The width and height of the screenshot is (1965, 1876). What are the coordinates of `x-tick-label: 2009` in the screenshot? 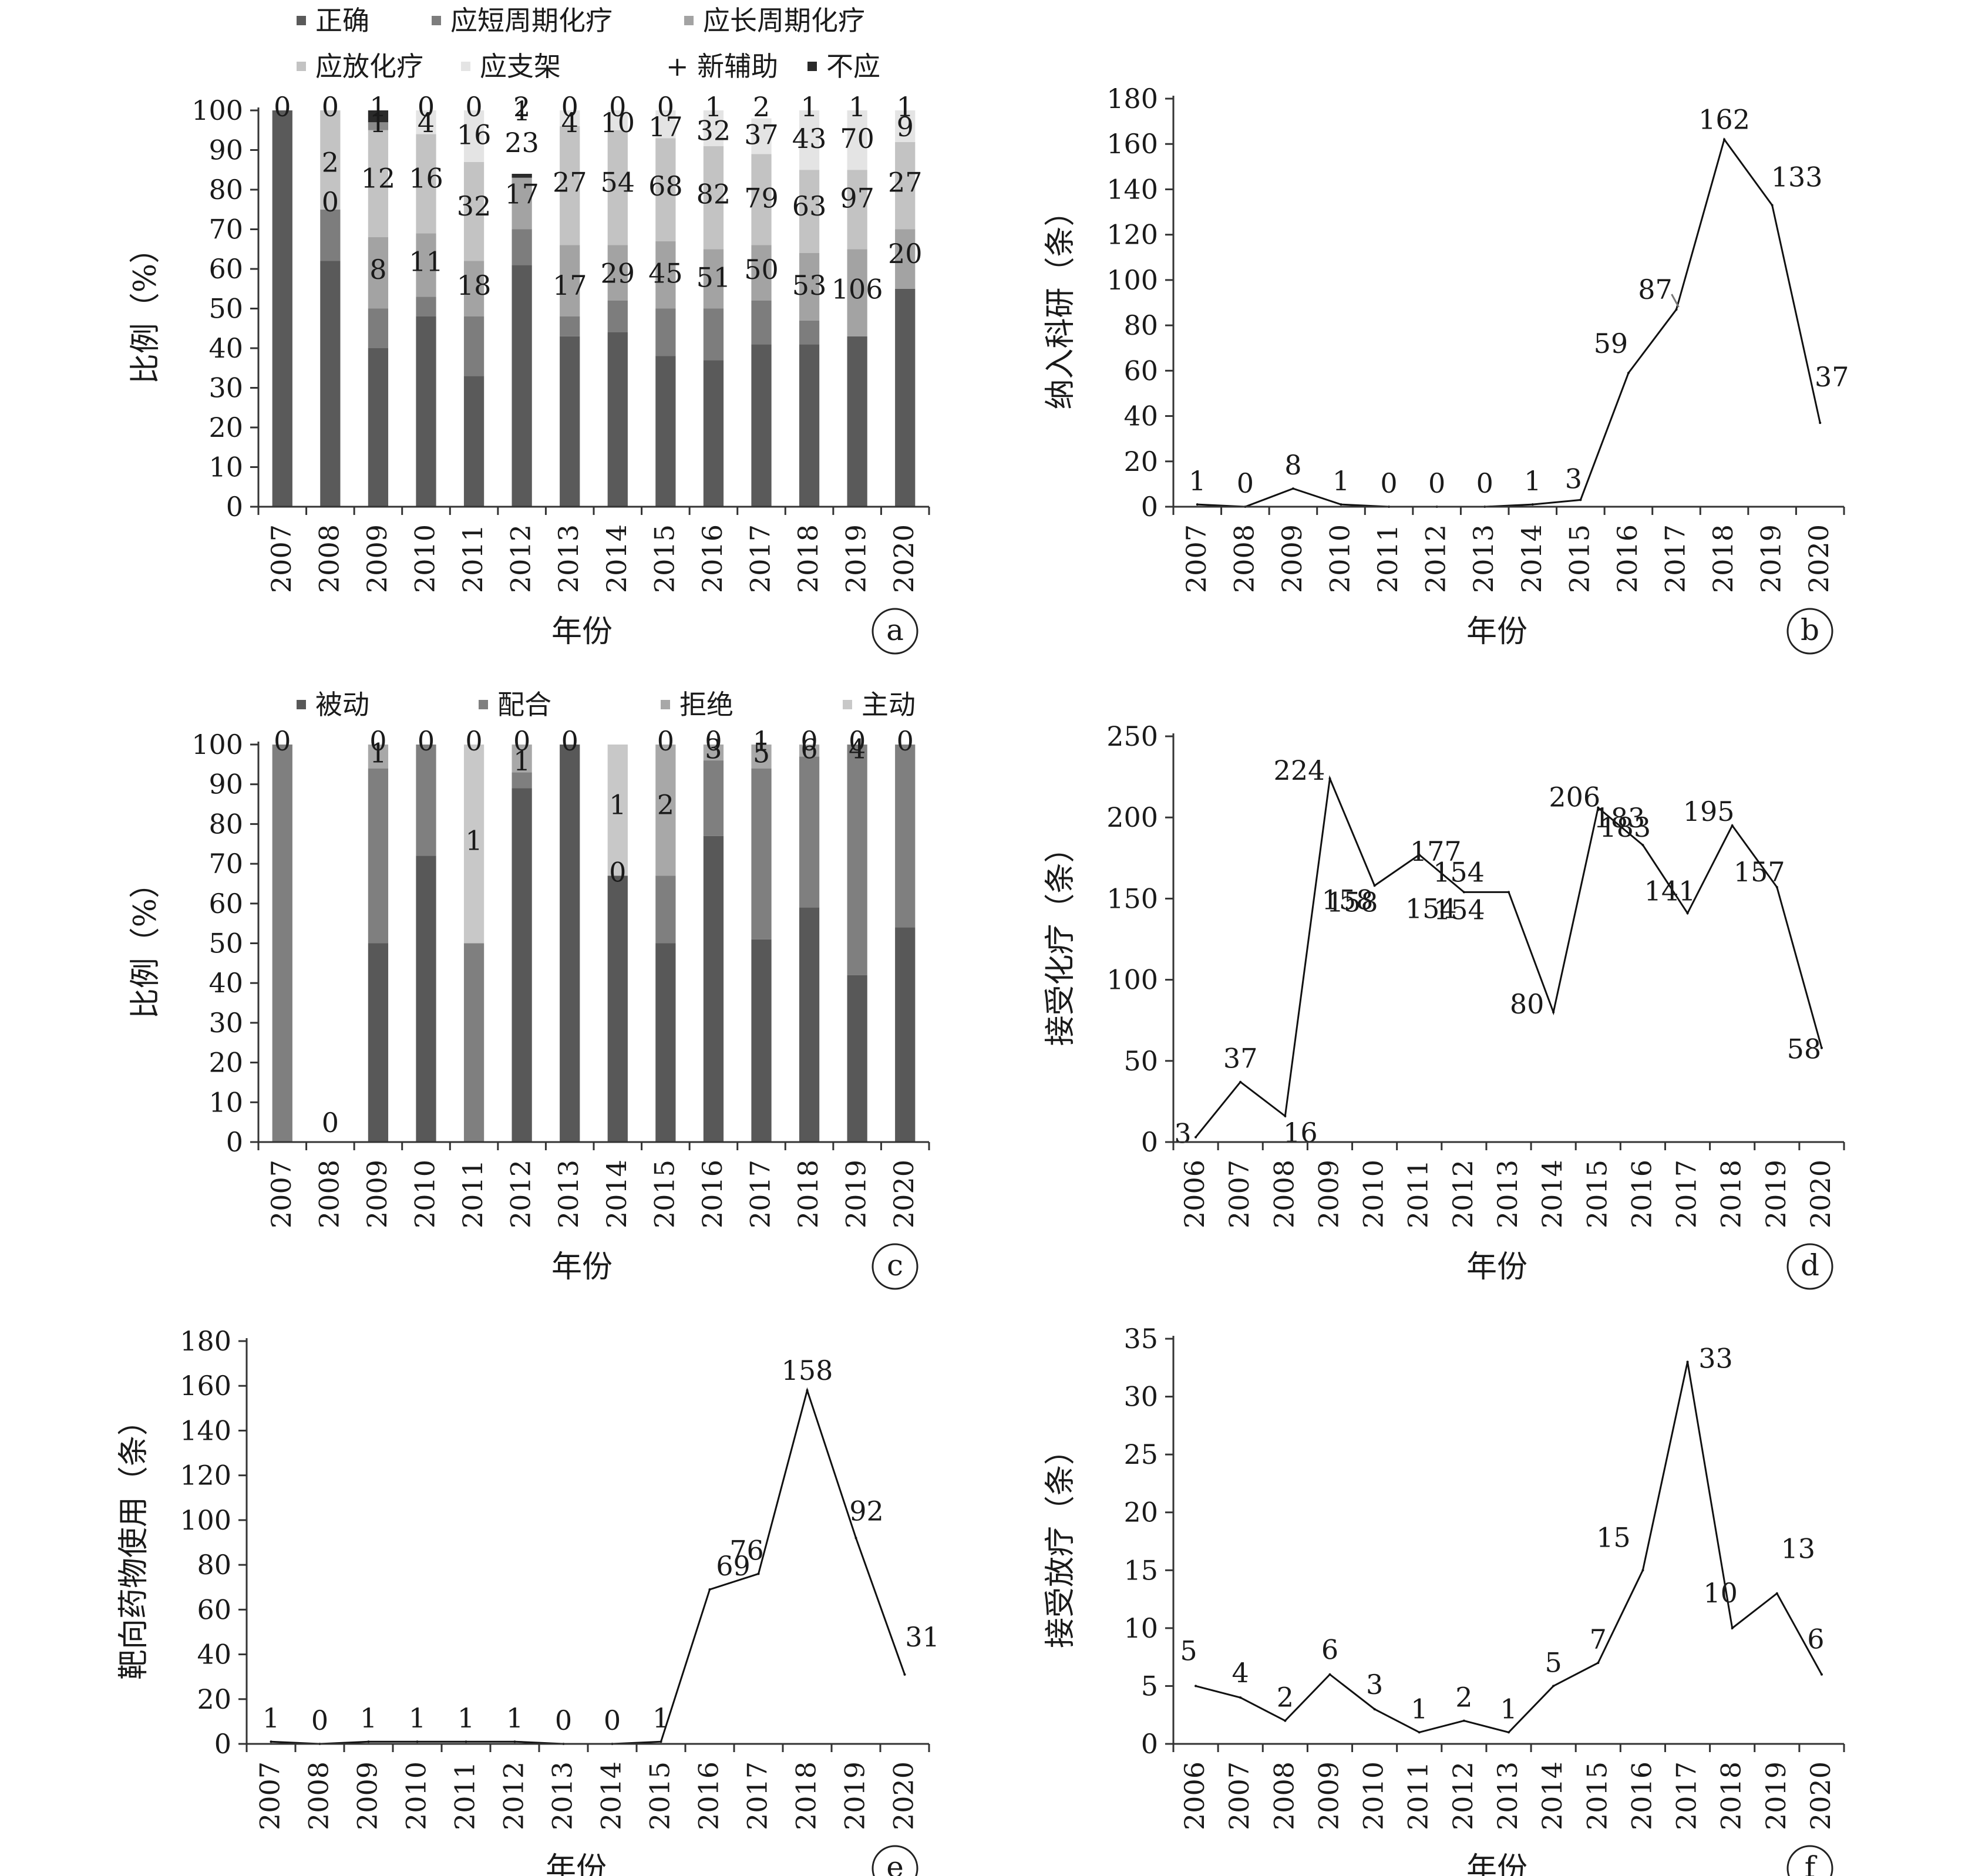 It's located at (367, 1796).